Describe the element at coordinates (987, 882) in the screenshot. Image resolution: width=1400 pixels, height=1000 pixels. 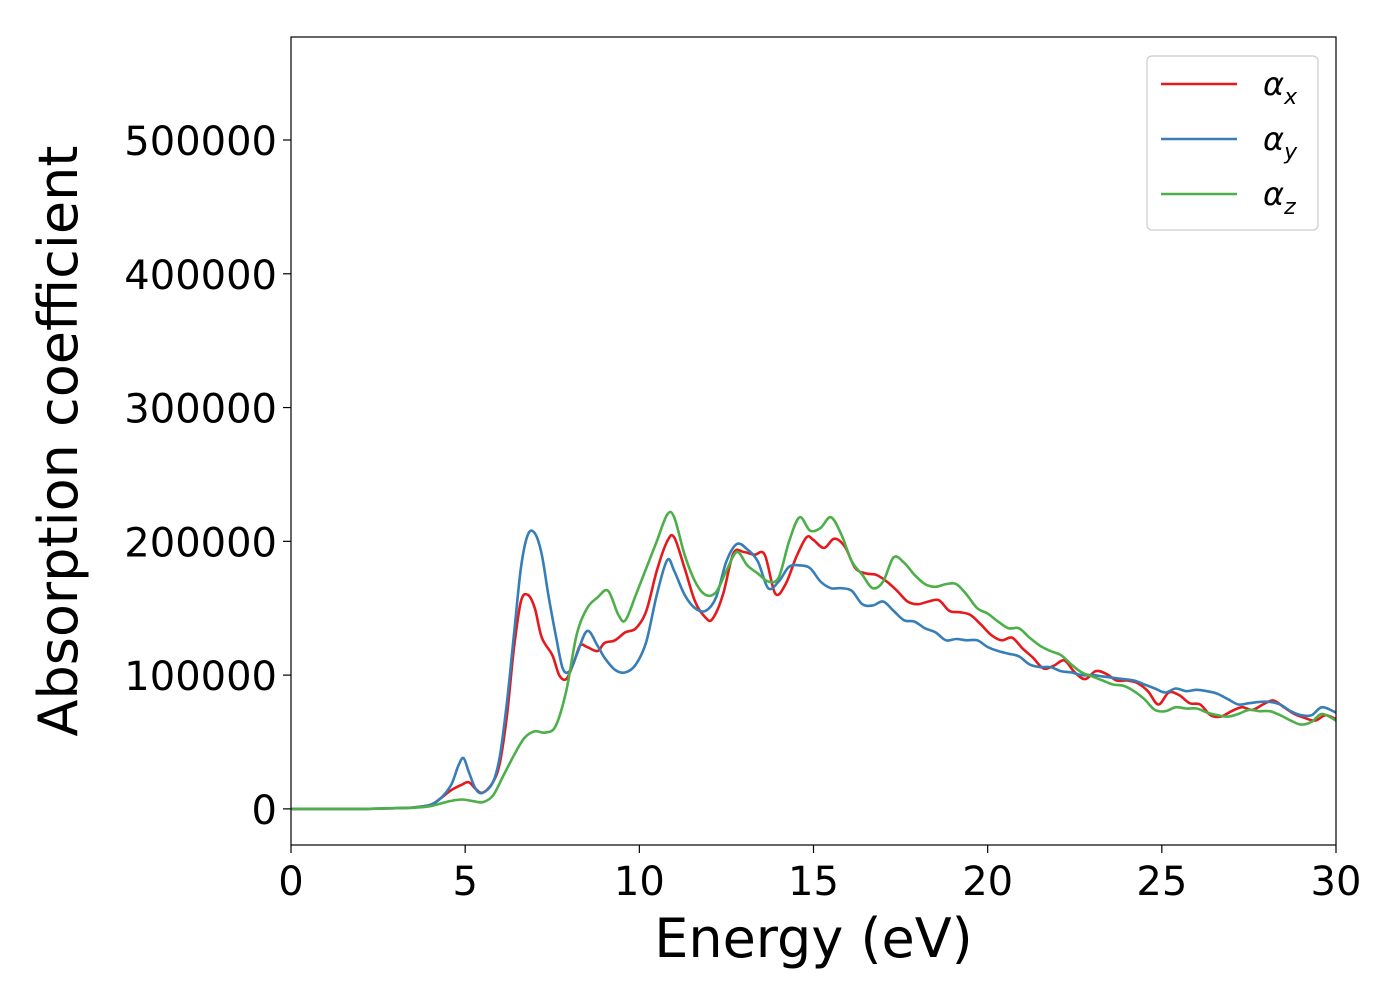
I see `x-tick-label: 20` at that location.